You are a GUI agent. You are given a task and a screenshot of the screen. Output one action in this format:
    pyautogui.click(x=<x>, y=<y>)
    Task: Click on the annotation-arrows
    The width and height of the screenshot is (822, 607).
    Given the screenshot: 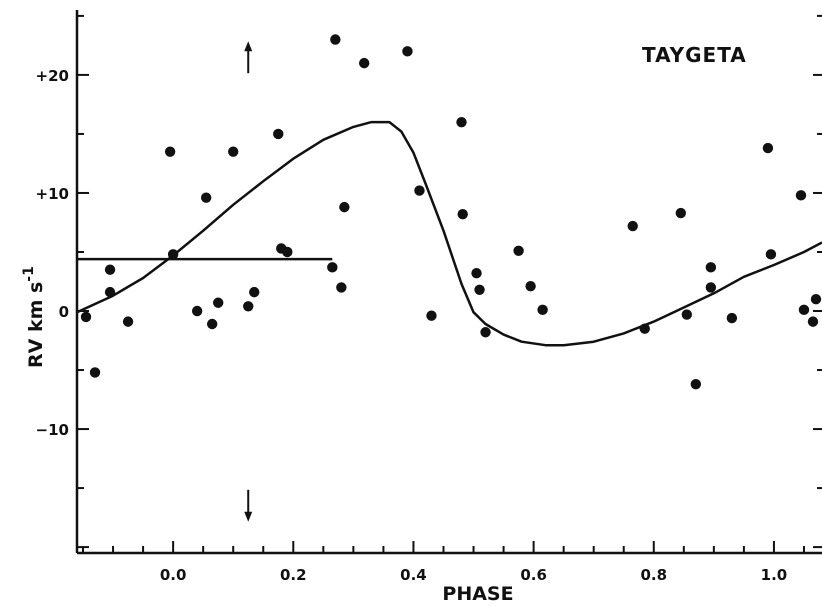 What is the action you would take?
    pyautogui.click(x=248, y=281)
    